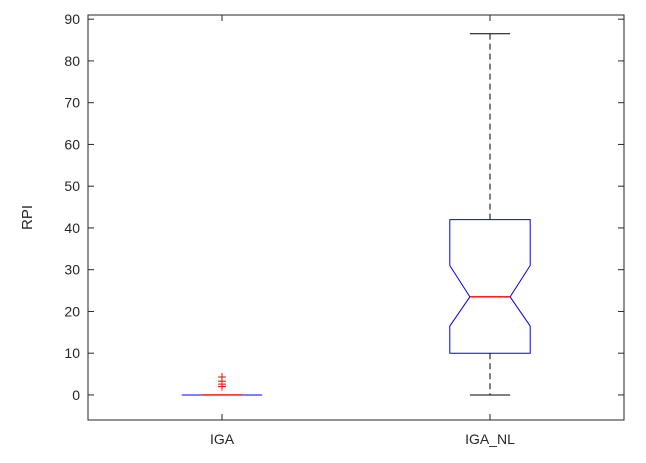 This screenshot has width=646, height=463. Describe the element at coordinates (72, 186) in the screenshot. I see `y-axis-tick-label: 50` at that location.